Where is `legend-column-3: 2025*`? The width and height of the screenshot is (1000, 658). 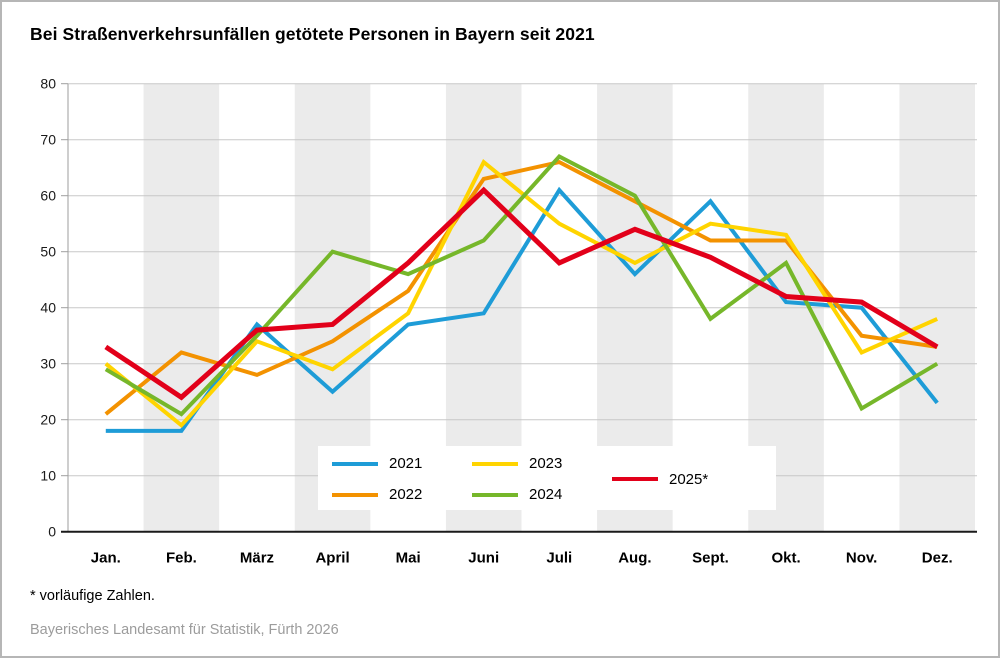 legend-column-3: 2025* is located at coordinates (682, 479).